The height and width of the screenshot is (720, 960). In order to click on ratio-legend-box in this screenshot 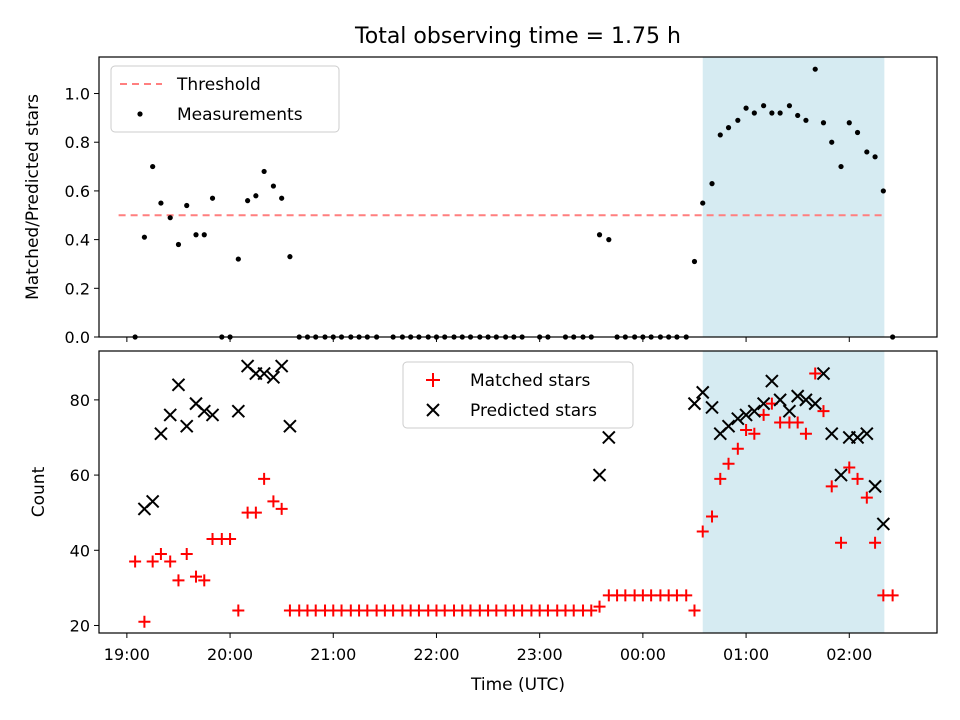, I will do `click(225, 99)`.